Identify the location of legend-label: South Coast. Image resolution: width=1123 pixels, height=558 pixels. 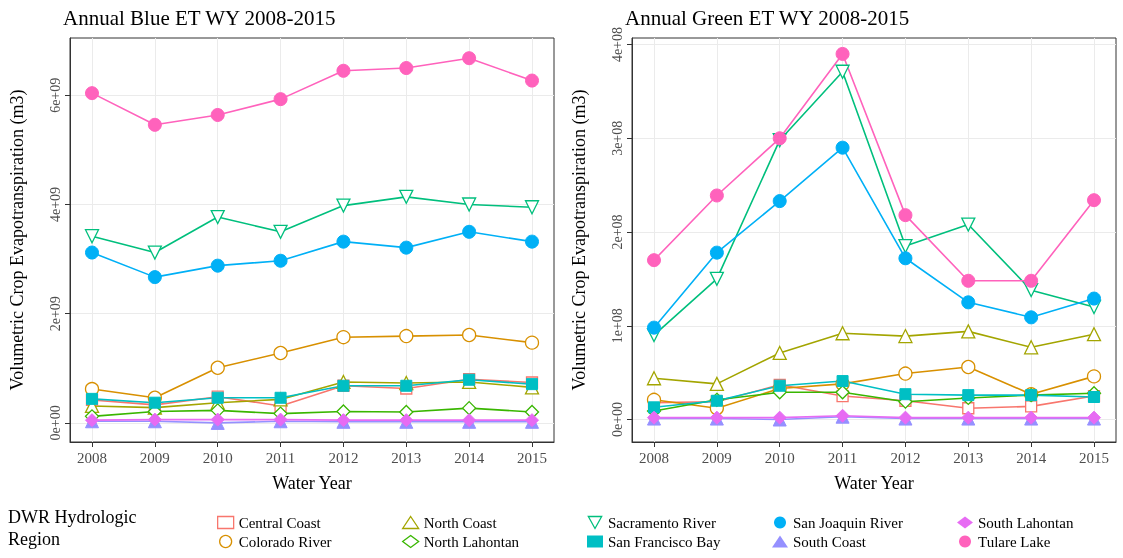
(830, 541).